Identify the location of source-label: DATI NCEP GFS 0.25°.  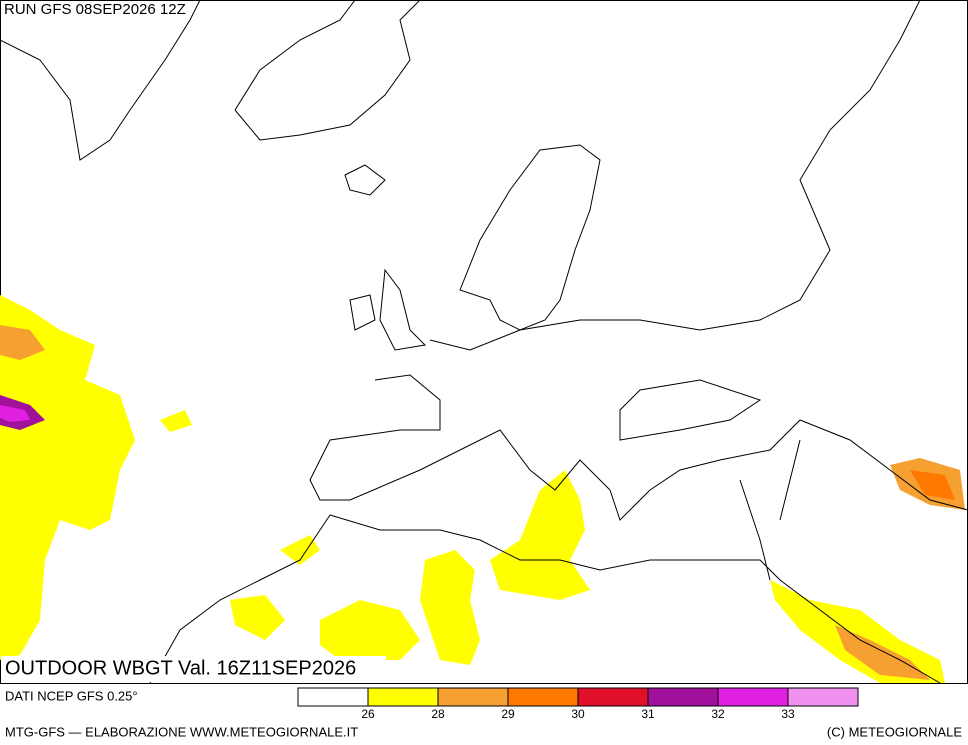
(71, 695).